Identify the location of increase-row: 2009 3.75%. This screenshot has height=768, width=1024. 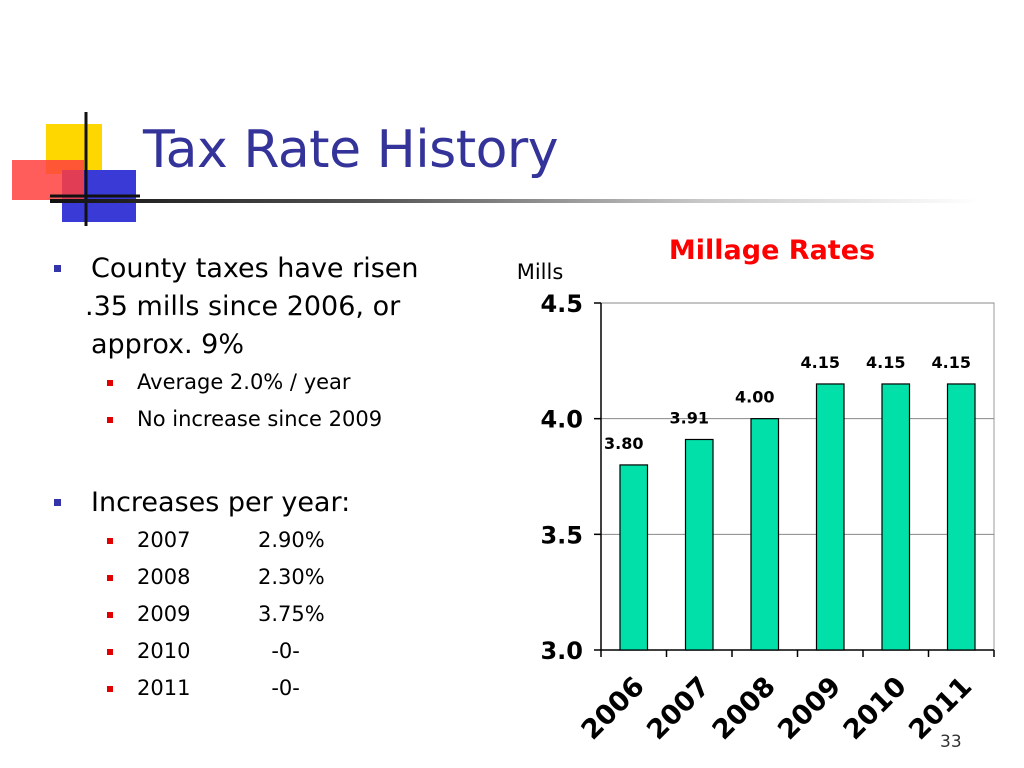
(289, 614).